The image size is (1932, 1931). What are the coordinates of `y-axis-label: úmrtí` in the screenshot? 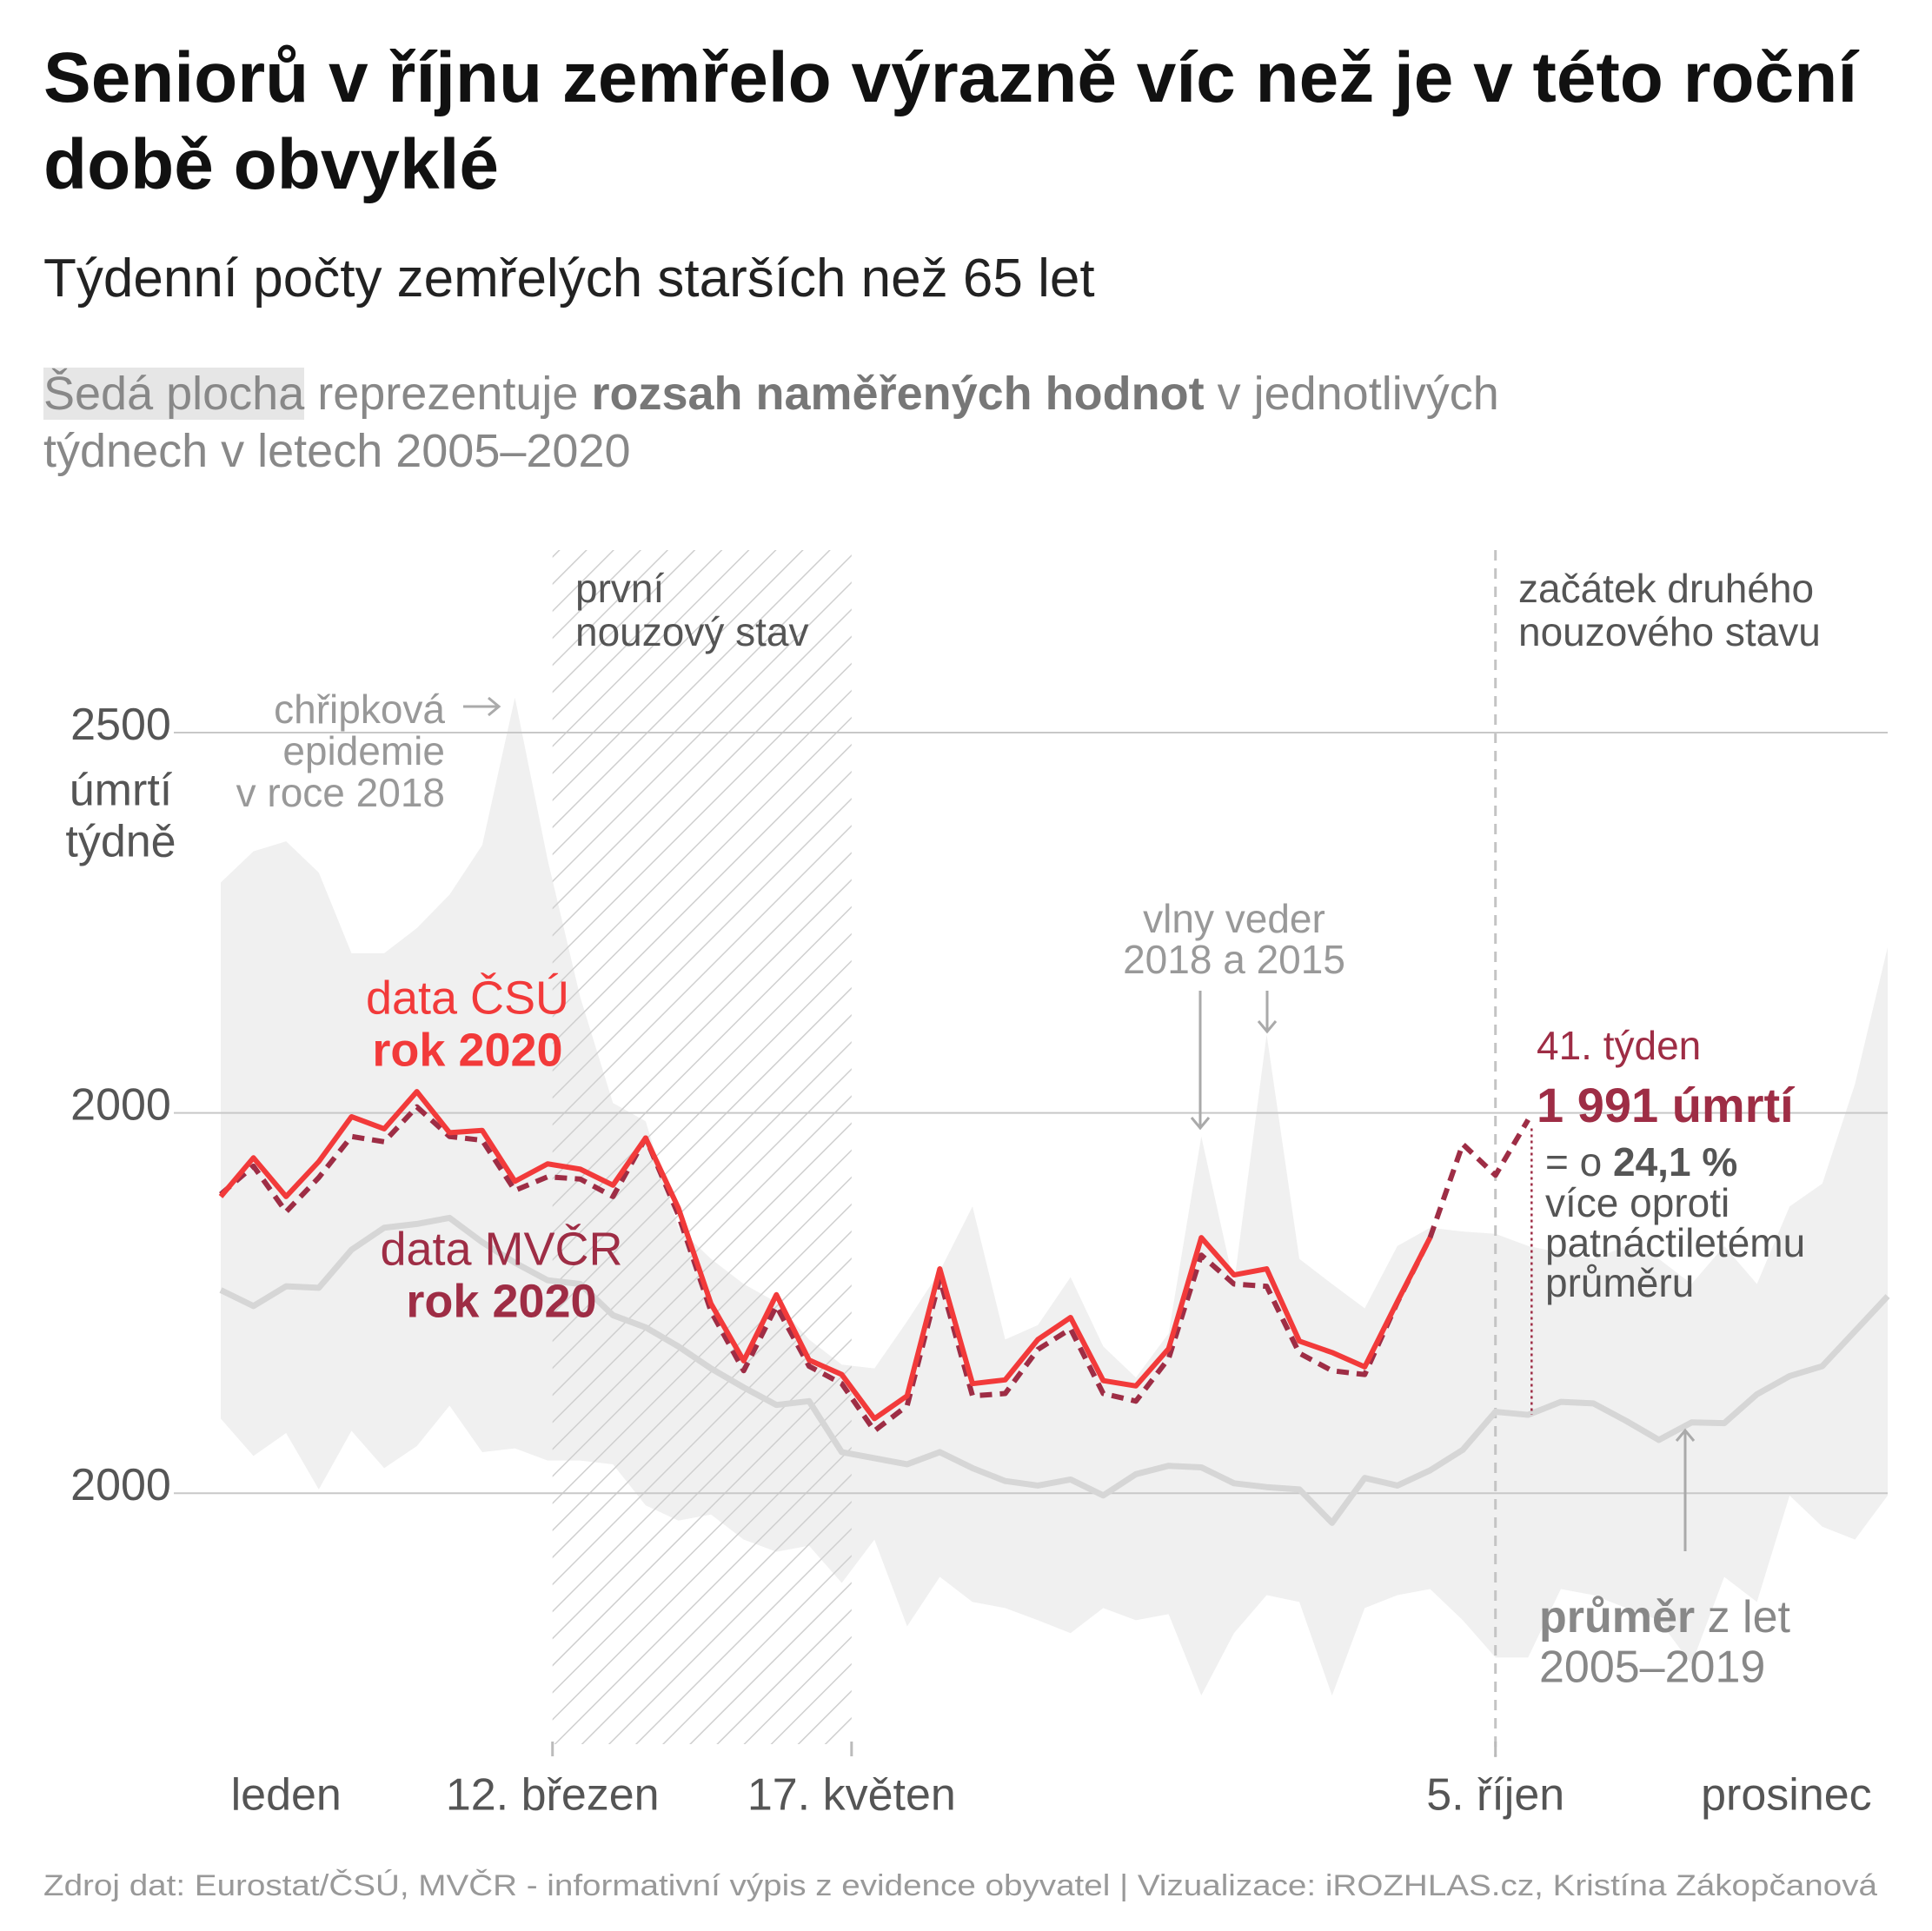 It's located at (121, 791).